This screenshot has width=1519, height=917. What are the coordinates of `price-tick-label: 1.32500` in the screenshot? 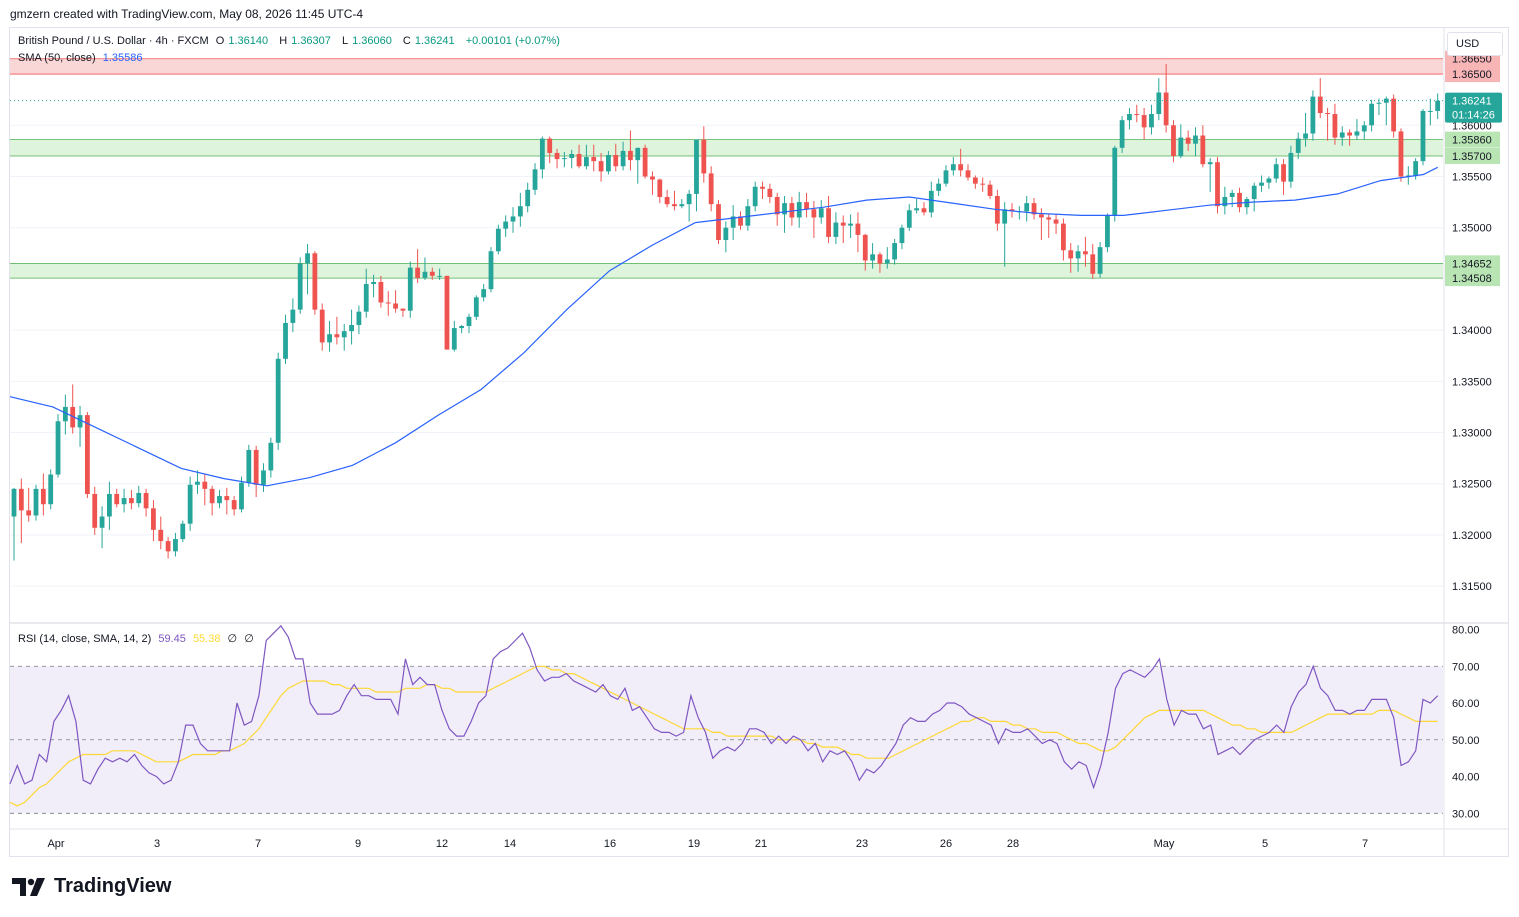 It's located at (1472, 485).